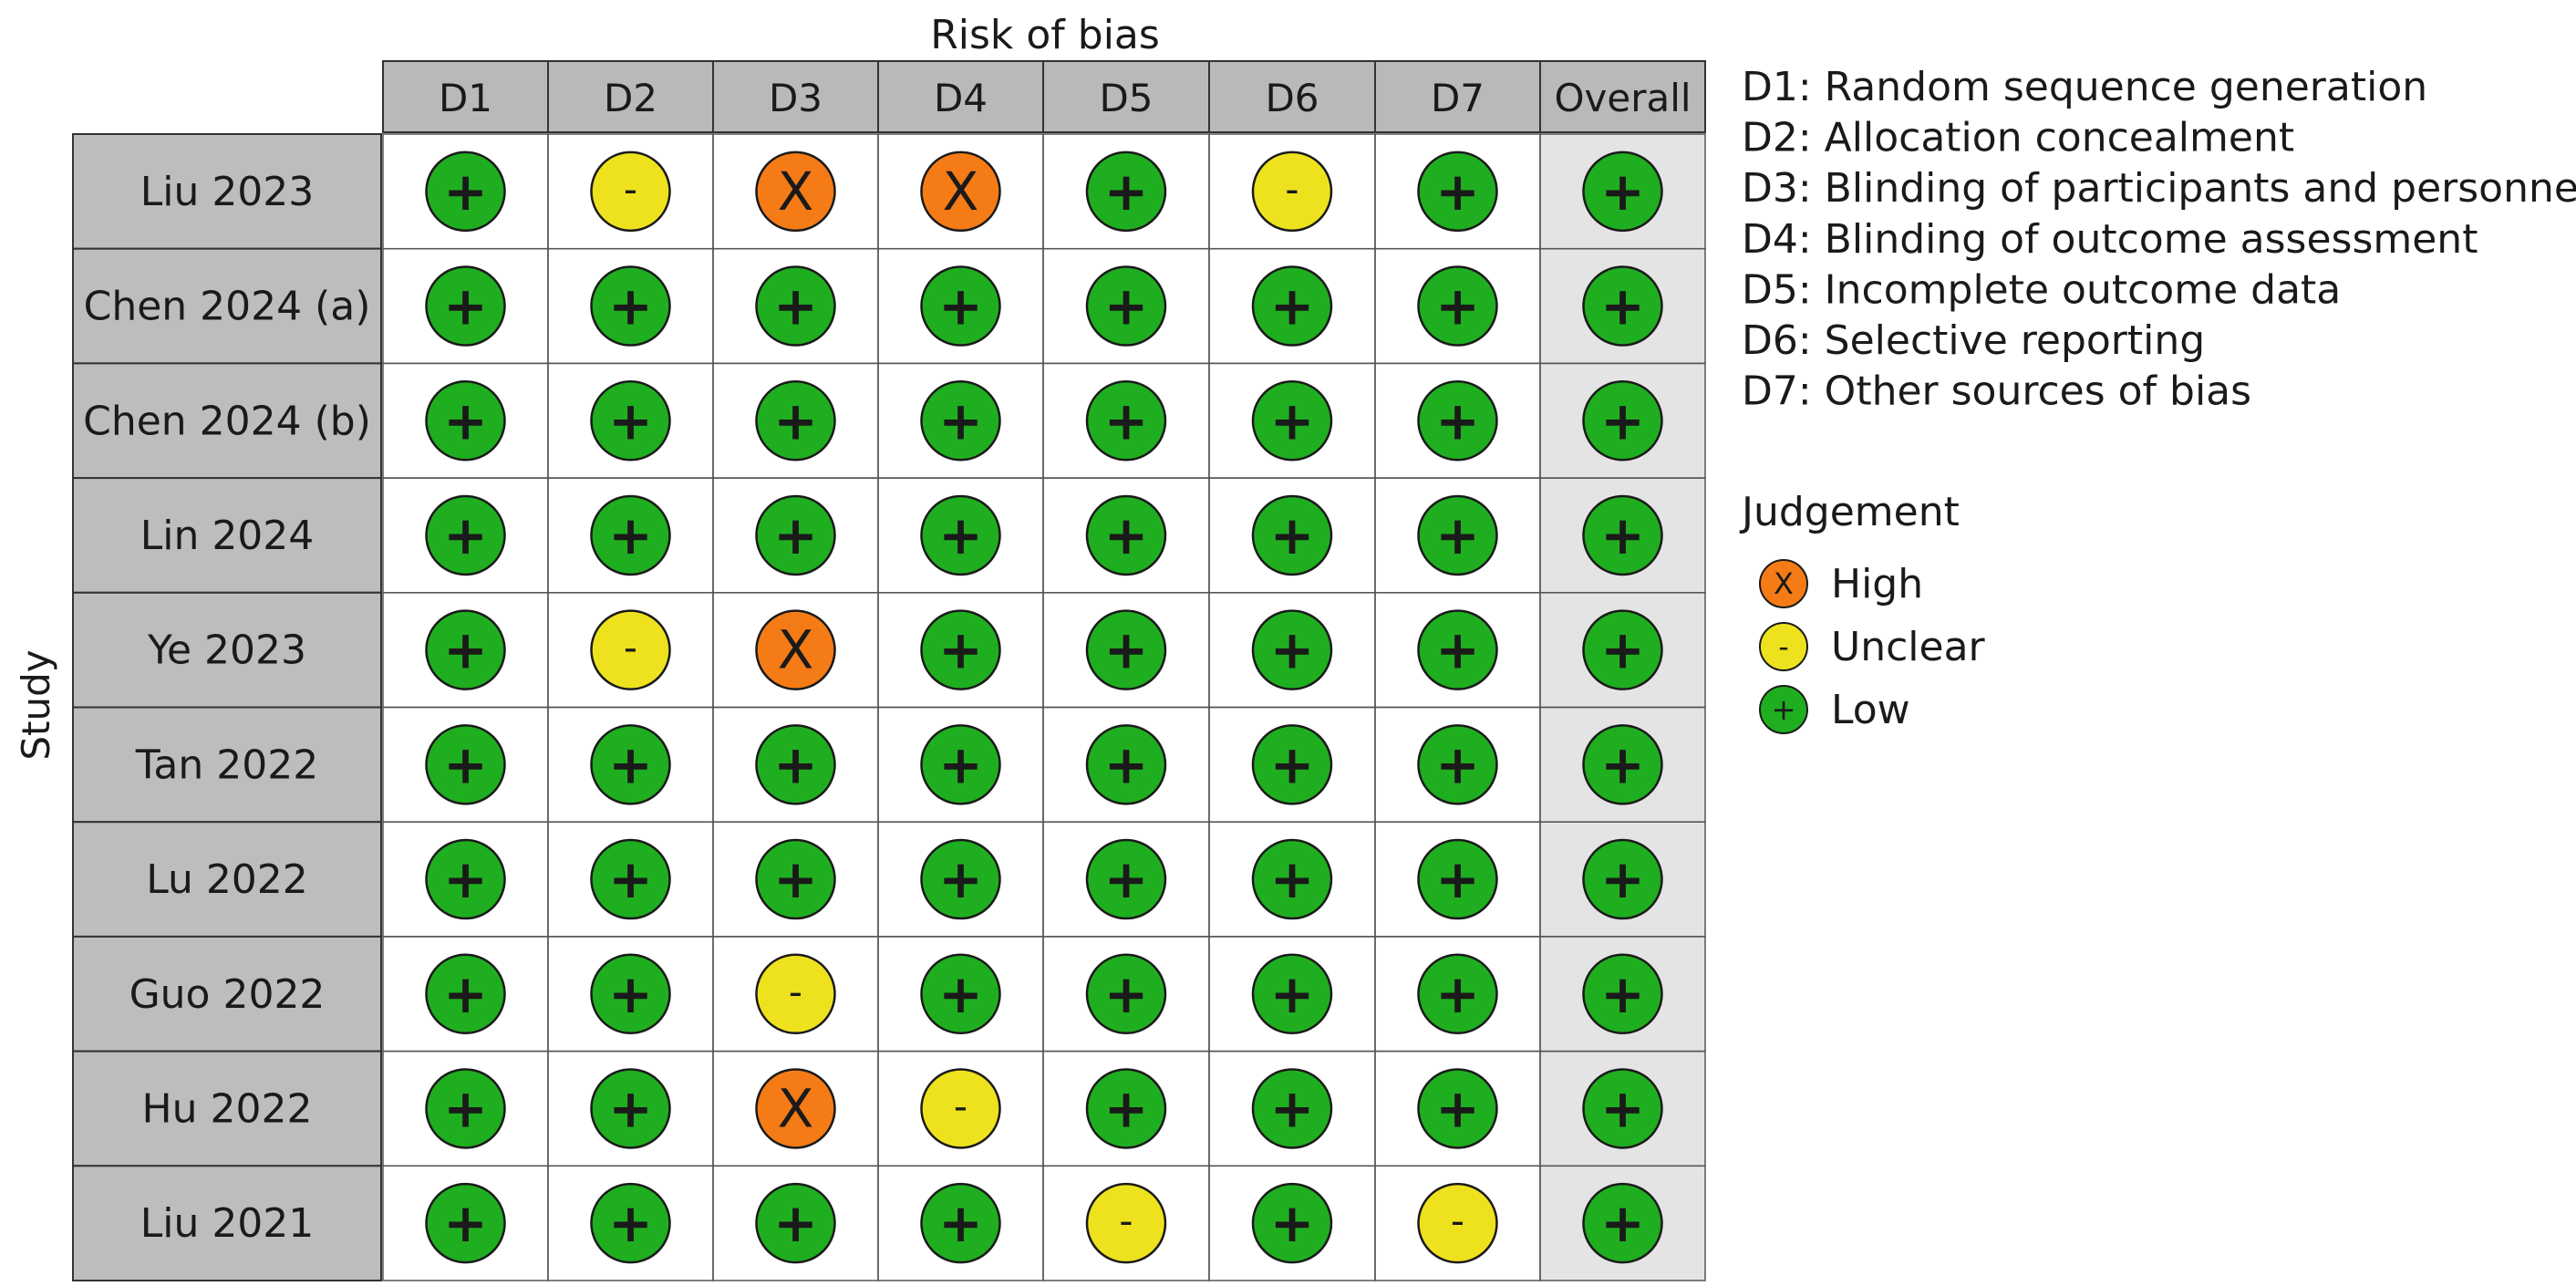 The image size is (2576, 1286). I want to click on legend-symbol: -, so click(1783, 646).